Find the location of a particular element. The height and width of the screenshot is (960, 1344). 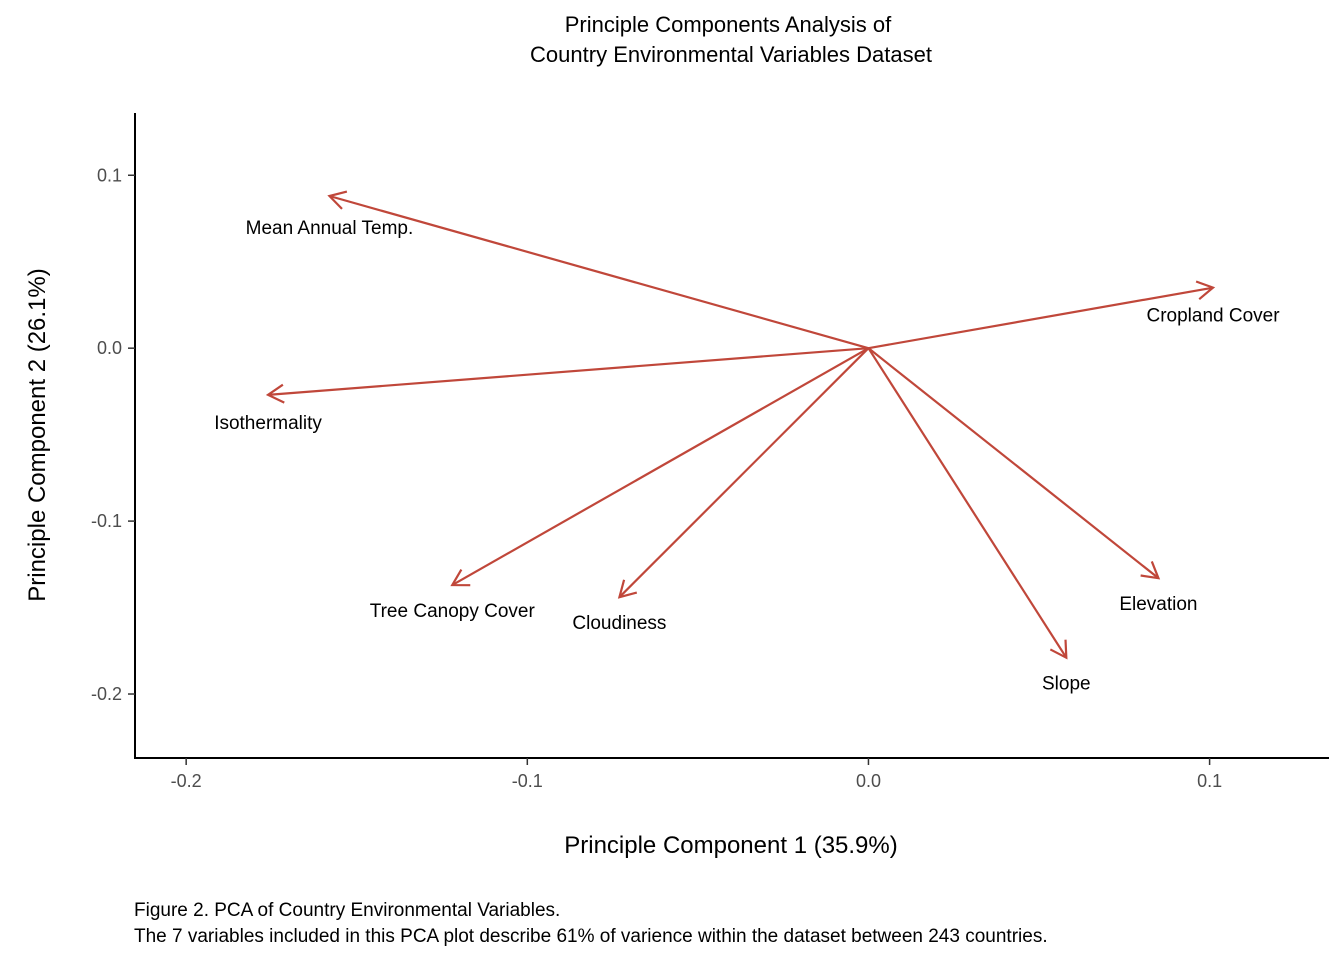

vector-label: Isothermality is located at coordinates (268, 423).